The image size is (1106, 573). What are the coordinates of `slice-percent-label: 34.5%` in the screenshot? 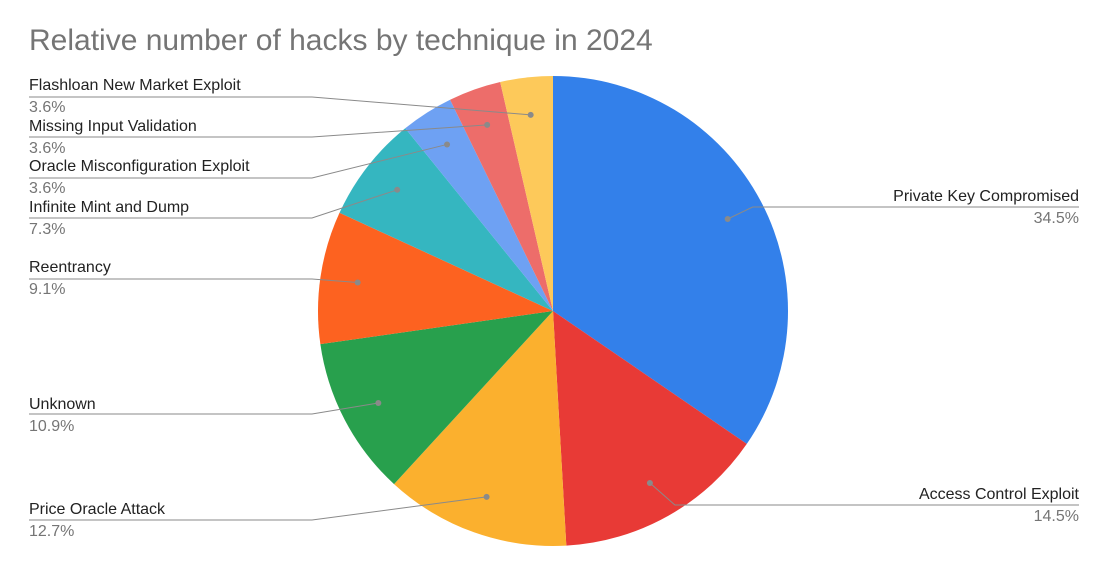 It's located at (1056, 218).